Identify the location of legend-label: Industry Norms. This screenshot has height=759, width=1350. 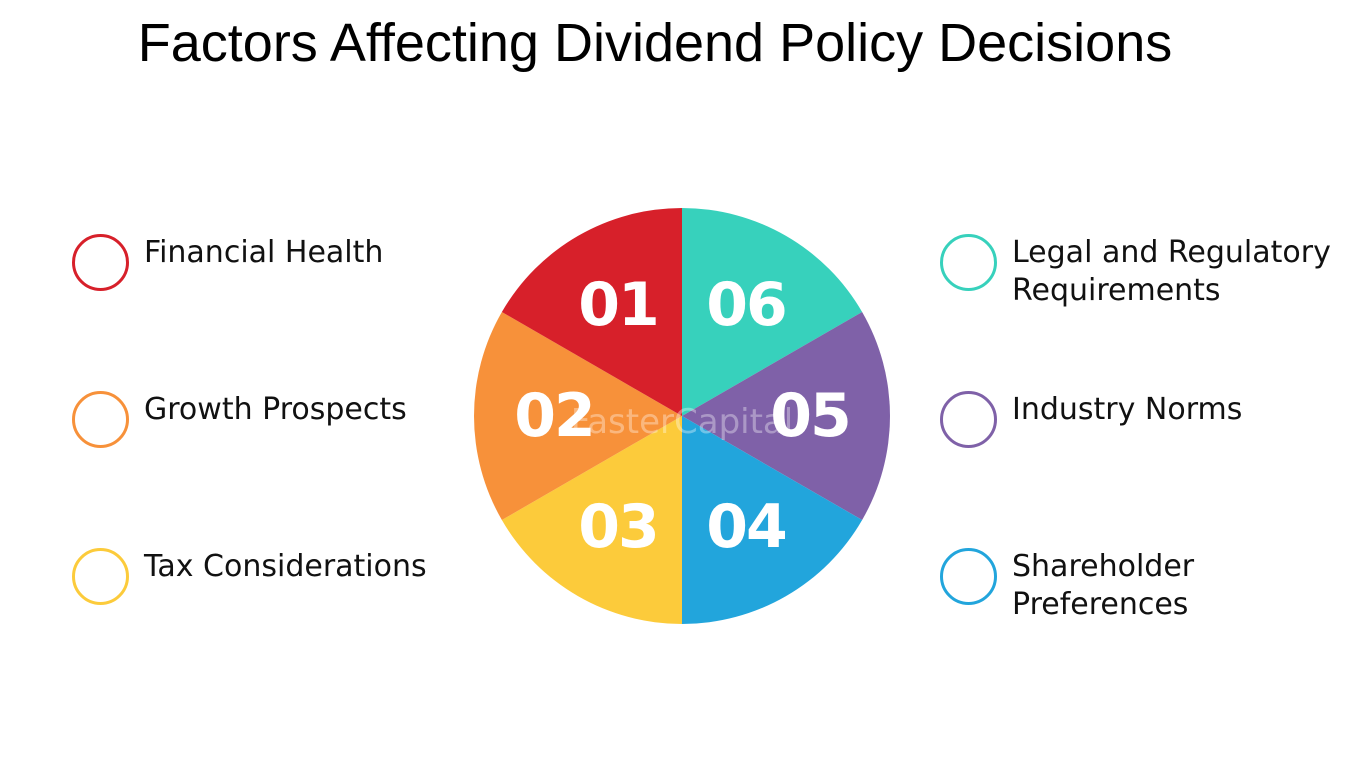
(1127, 410).